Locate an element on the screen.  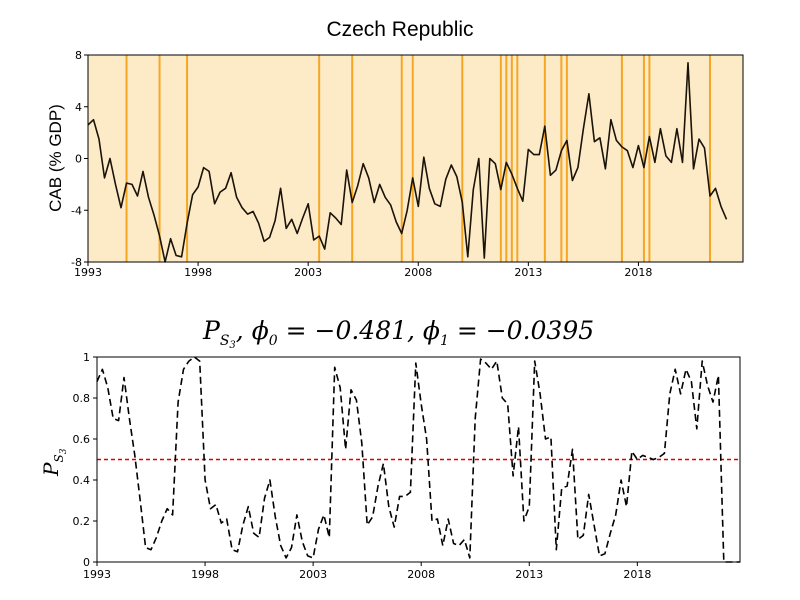
bottom-x-ticks: 1993 1998 2003 2008 2013 2018 is located at coordinates (367, 571).